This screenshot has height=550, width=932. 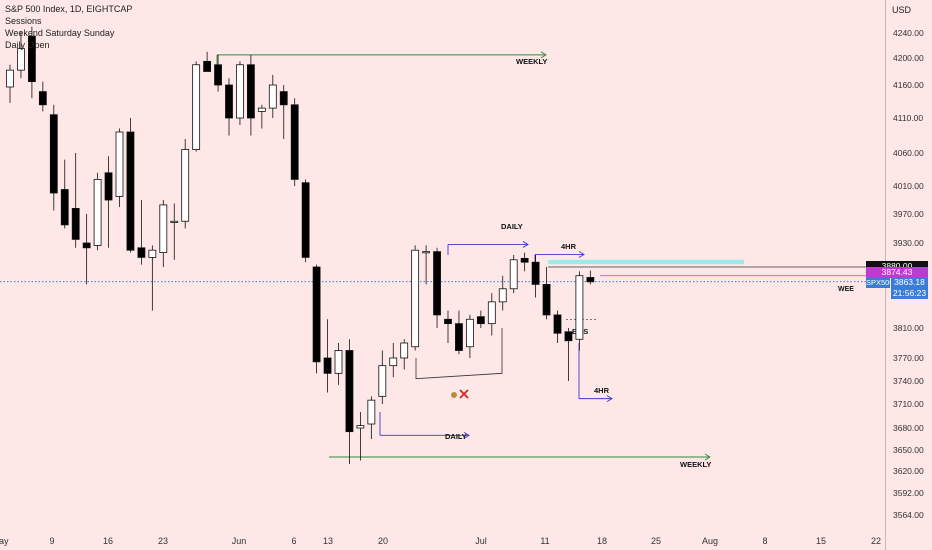 What do you see at coordinates (60, 33) in the screenshot?
I see `indicator-weekend: Weekend Saturday Sunday` at bounding box center [60, 33].